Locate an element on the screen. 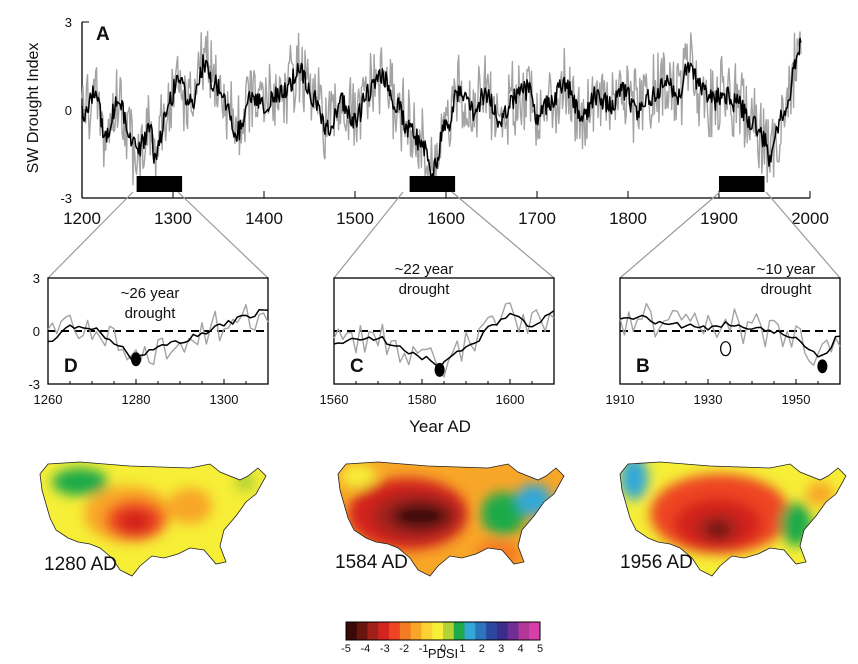  zoom-xtick-label: 1260 is located at coordinates (48, 399).